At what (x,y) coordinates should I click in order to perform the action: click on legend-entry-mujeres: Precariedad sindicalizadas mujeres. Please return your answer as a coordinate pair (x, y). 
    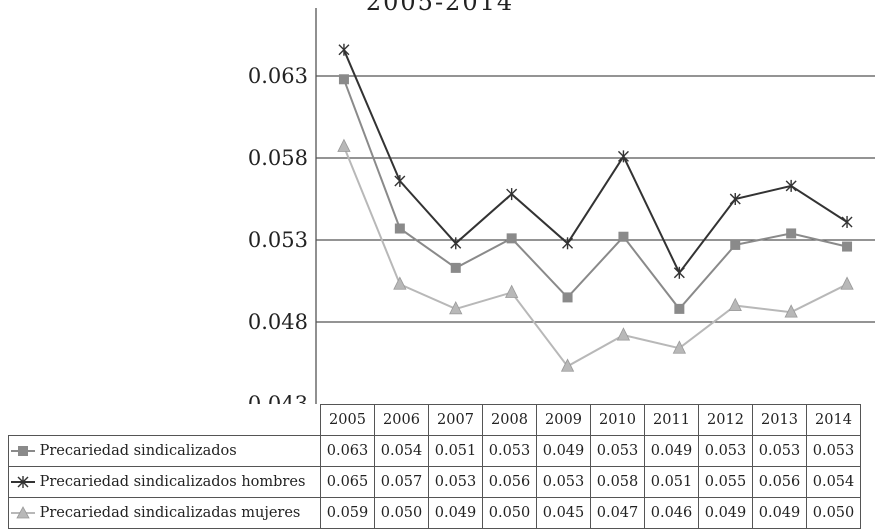
    Looking at the image, I should click on (164, 512).